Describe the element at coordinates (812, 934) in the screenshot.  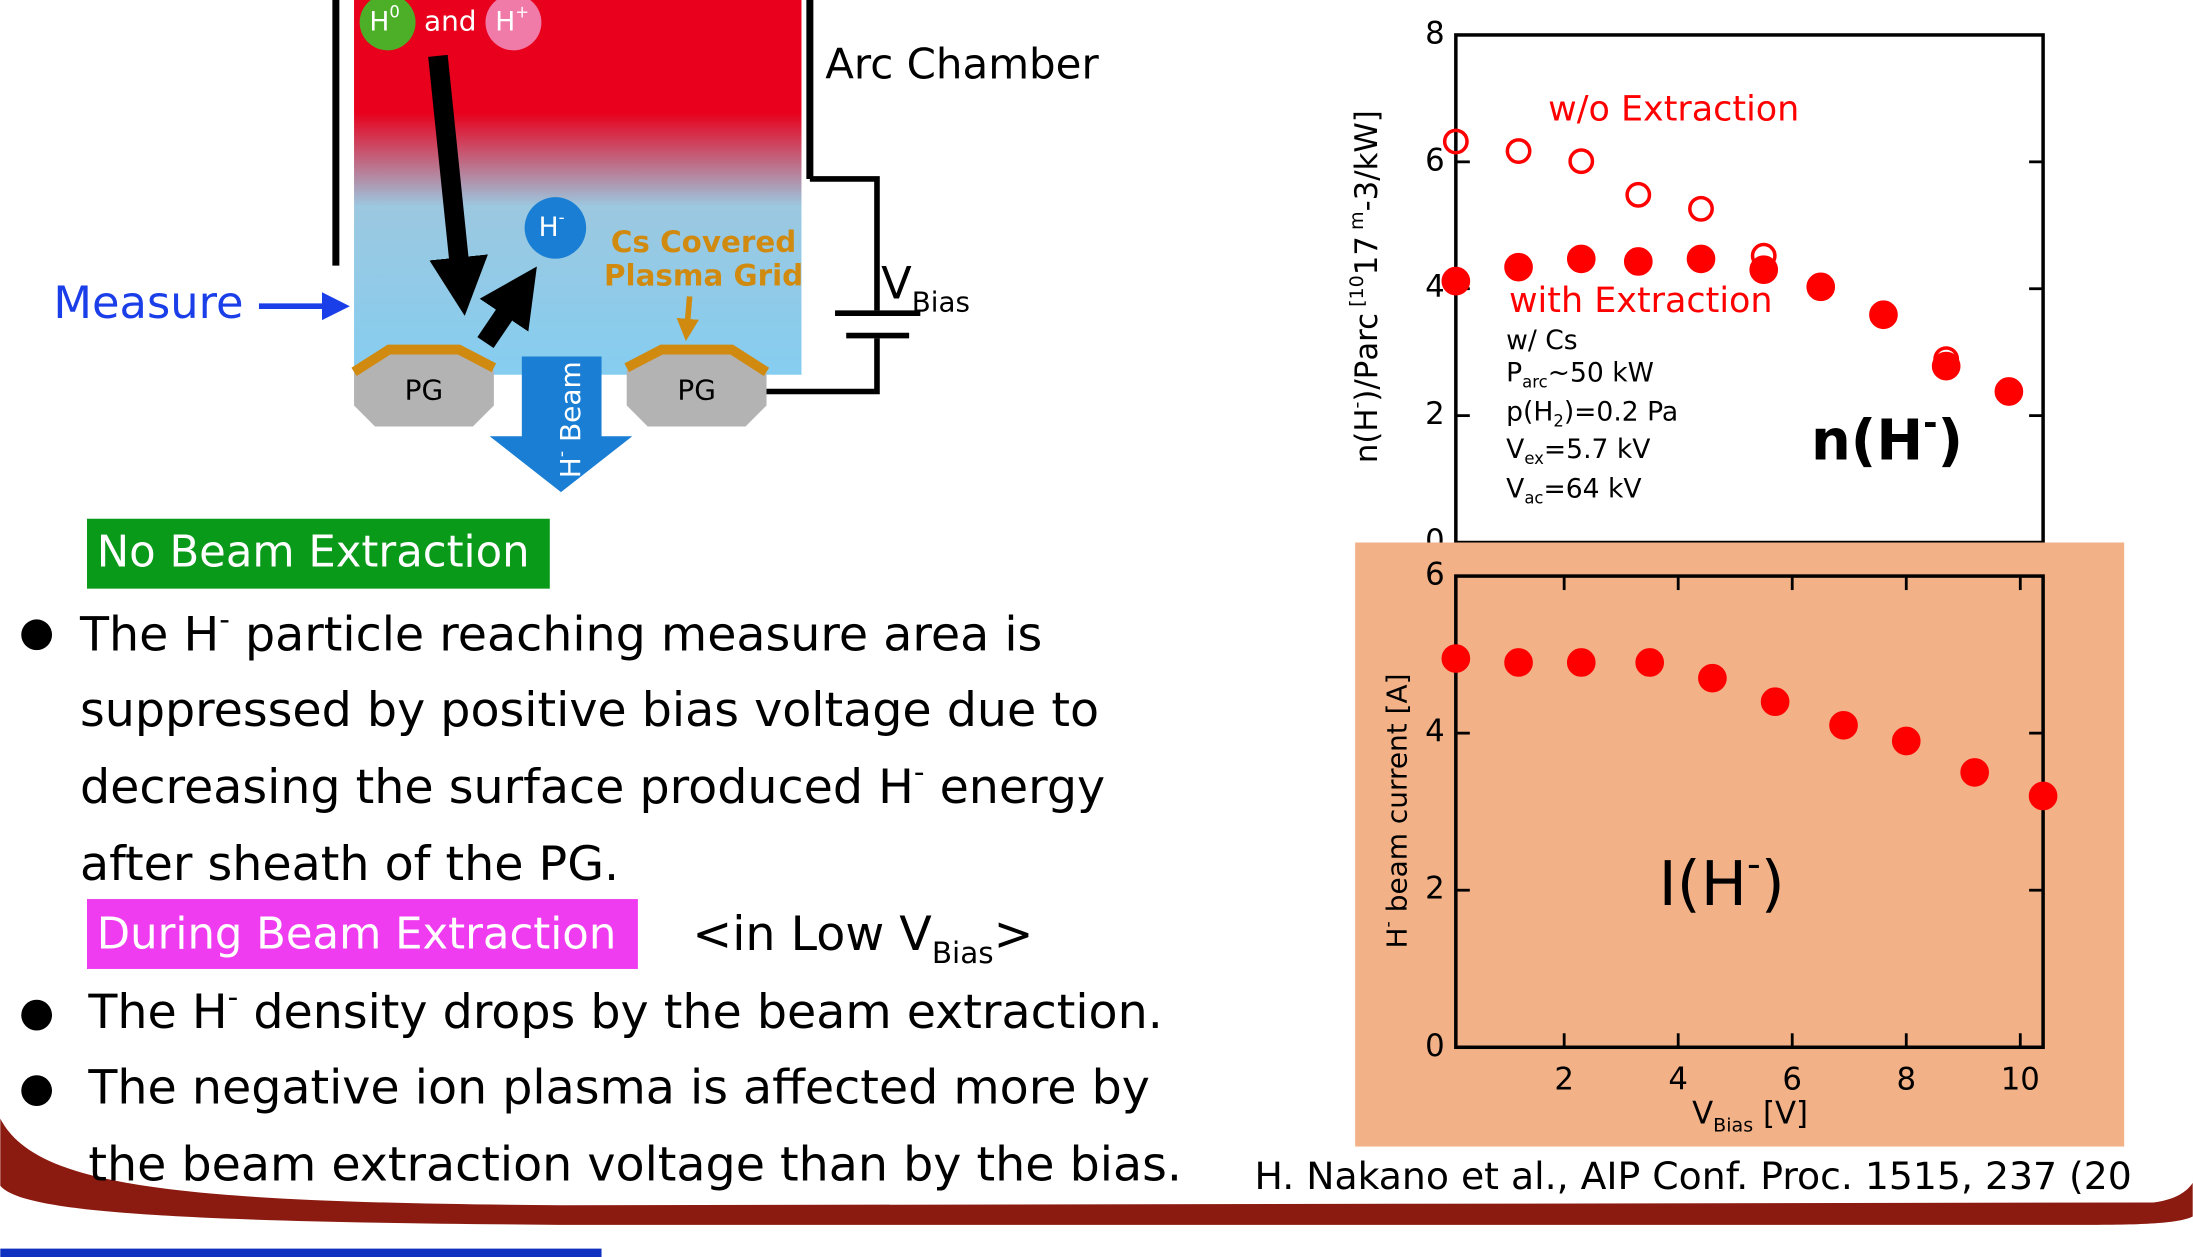
I see `text-part: <in Low V` at that location.